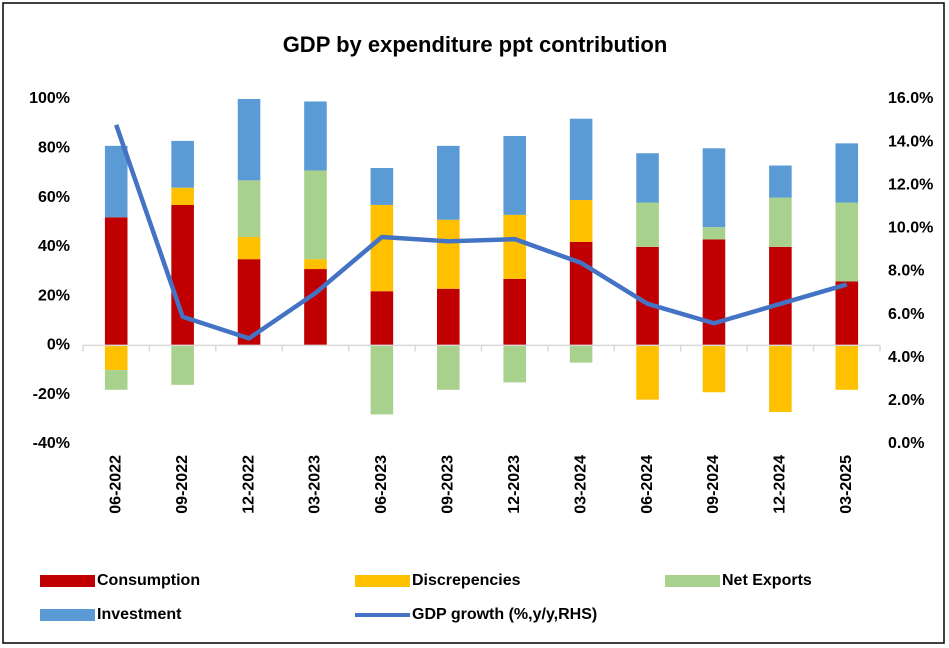 The image size is (949, 648). Describe the element at coordinates (780, 484) in the screenshot. I see `x-tick-label: 12-2024` at that location.